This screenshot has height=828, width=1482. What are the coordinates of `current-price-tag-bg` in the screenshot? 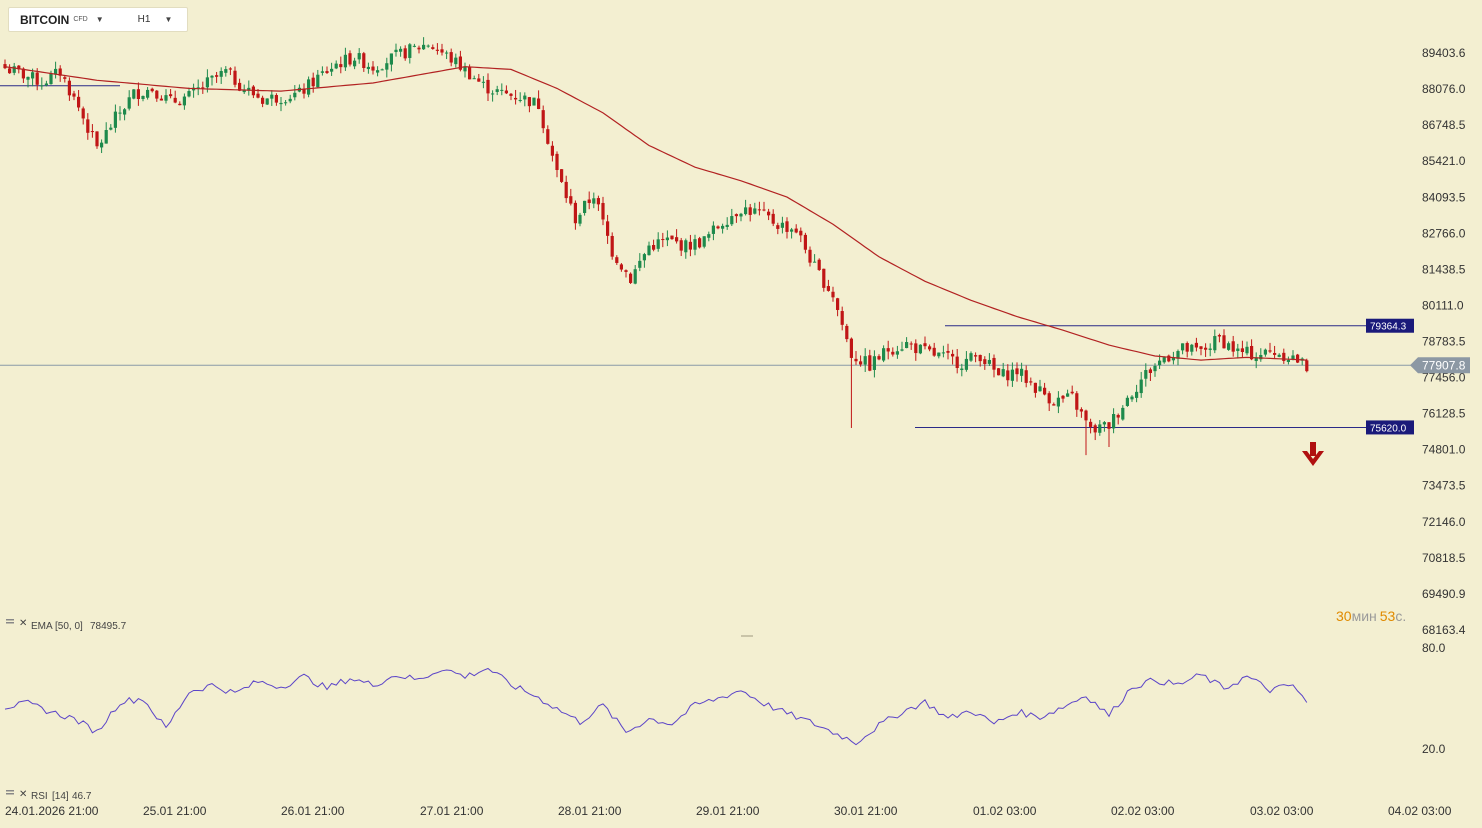 It's located at (1440, 365).